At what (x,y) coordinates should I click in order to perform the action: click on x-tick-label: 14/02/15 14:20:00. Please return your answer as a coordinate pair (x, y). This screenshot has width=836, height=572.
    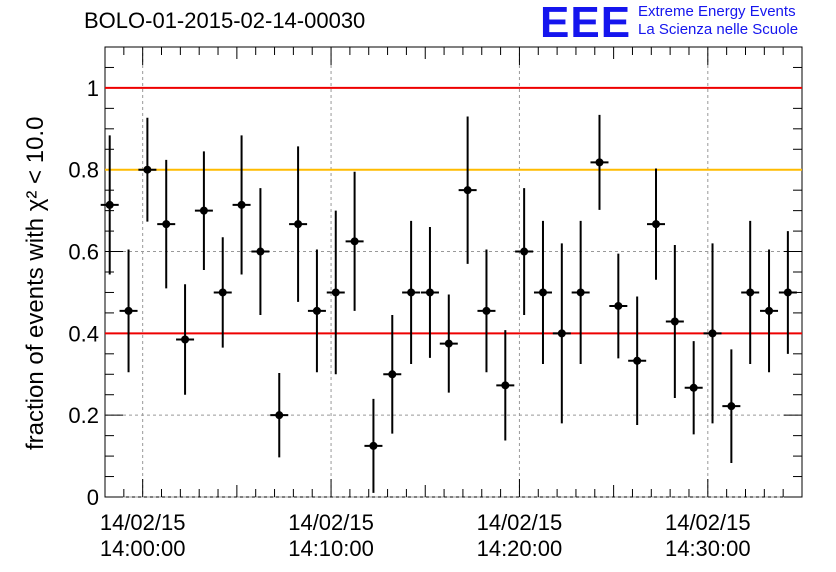
    Looking at the image, I should click on (519, 536).